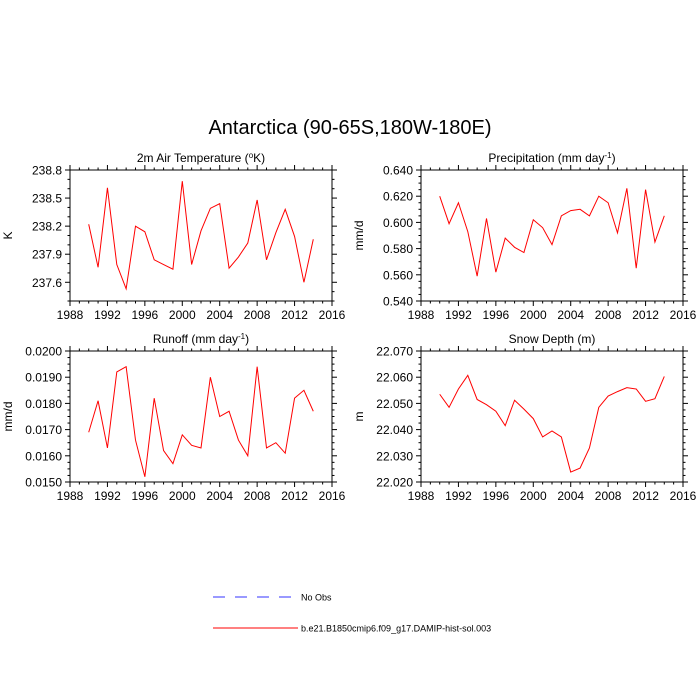 Image resolution: width=700 pixels, height=700 pixels. What do you see at coordinates (398, 223) in the screenshot?
I see `y-tick-label: 0.600` at bounding box center [398, 223].